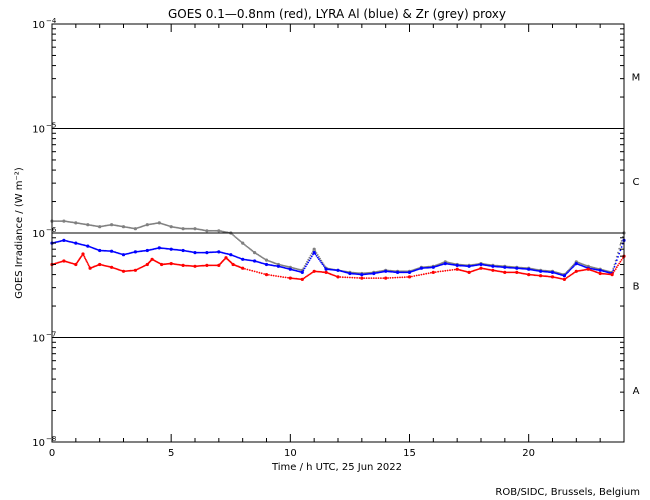  Describe the element at coordinates (409, 453) in the screenshot. I see `x-tick-label: 15` at that location.